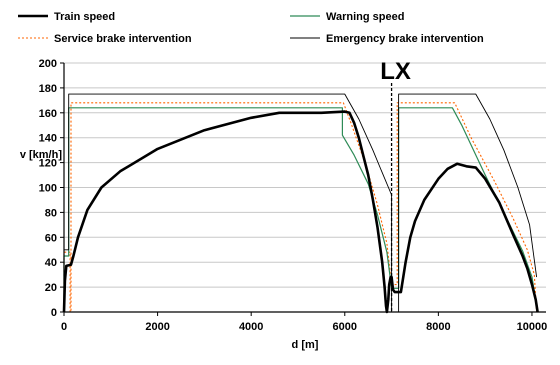 The height and width of the screenshot is (365, 560). Describe the element at coordinates (395, 71) in the screenshot. I see `annotation-label: LX` at that location.